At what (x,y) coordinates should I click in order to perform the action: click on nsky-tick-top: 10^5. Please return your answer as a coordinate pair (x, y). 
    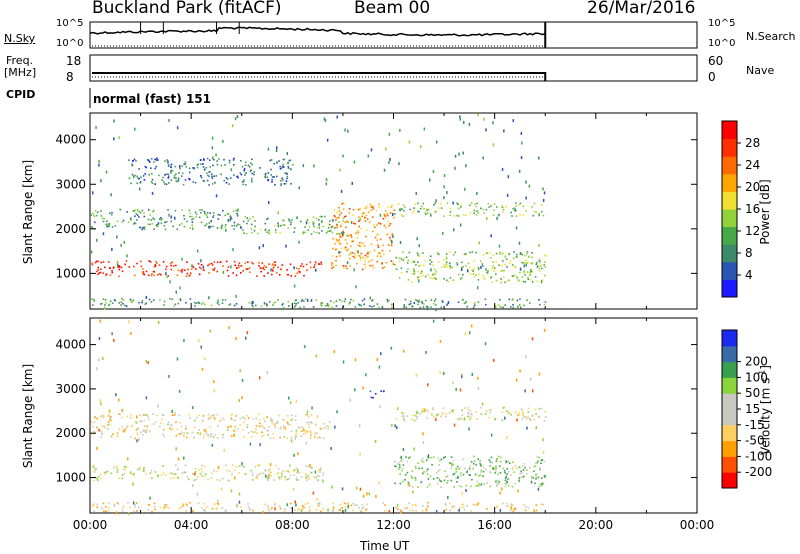
    Looking at the image, I should click on (70, 23).